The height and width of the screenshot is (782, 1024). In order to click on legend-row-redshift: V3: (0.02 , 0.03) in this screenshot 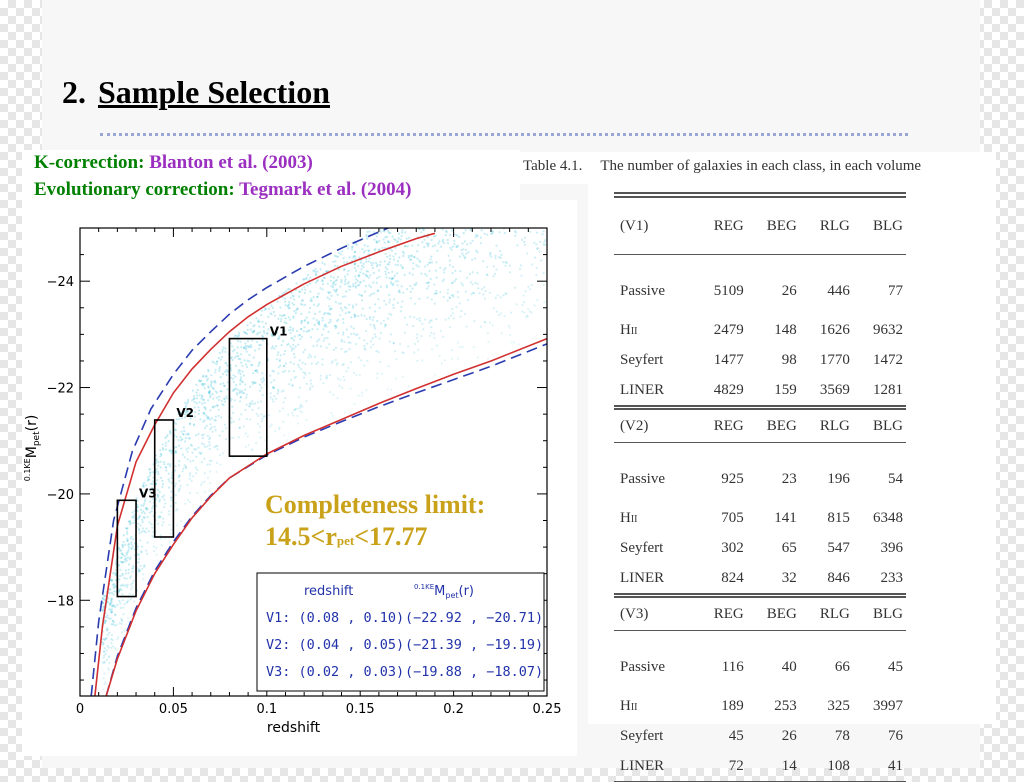, I will do `click(335, 672)`.